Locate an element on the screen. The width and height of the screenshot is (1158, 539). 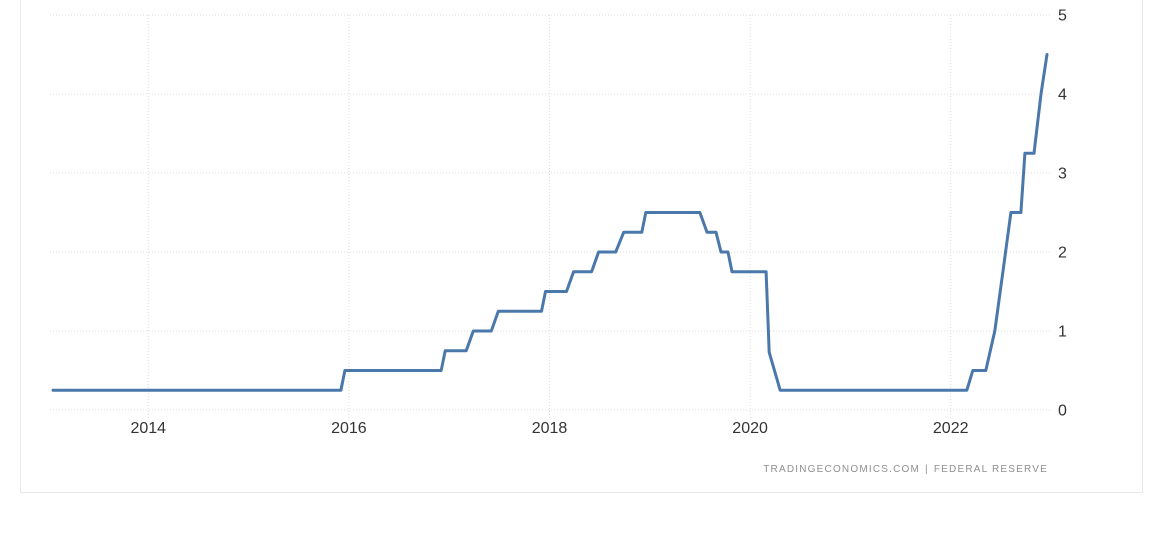
y-axis-tick-label: 1 is located at coordinates (1062, 332).